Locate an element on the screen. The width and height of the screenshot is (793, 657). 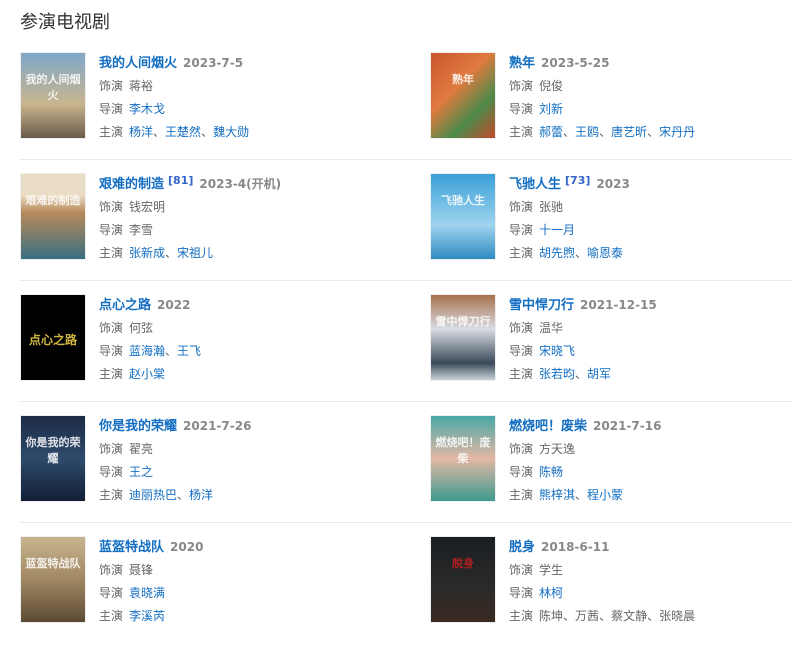
director-link: 十一月 is located at coordinates (557, 230).